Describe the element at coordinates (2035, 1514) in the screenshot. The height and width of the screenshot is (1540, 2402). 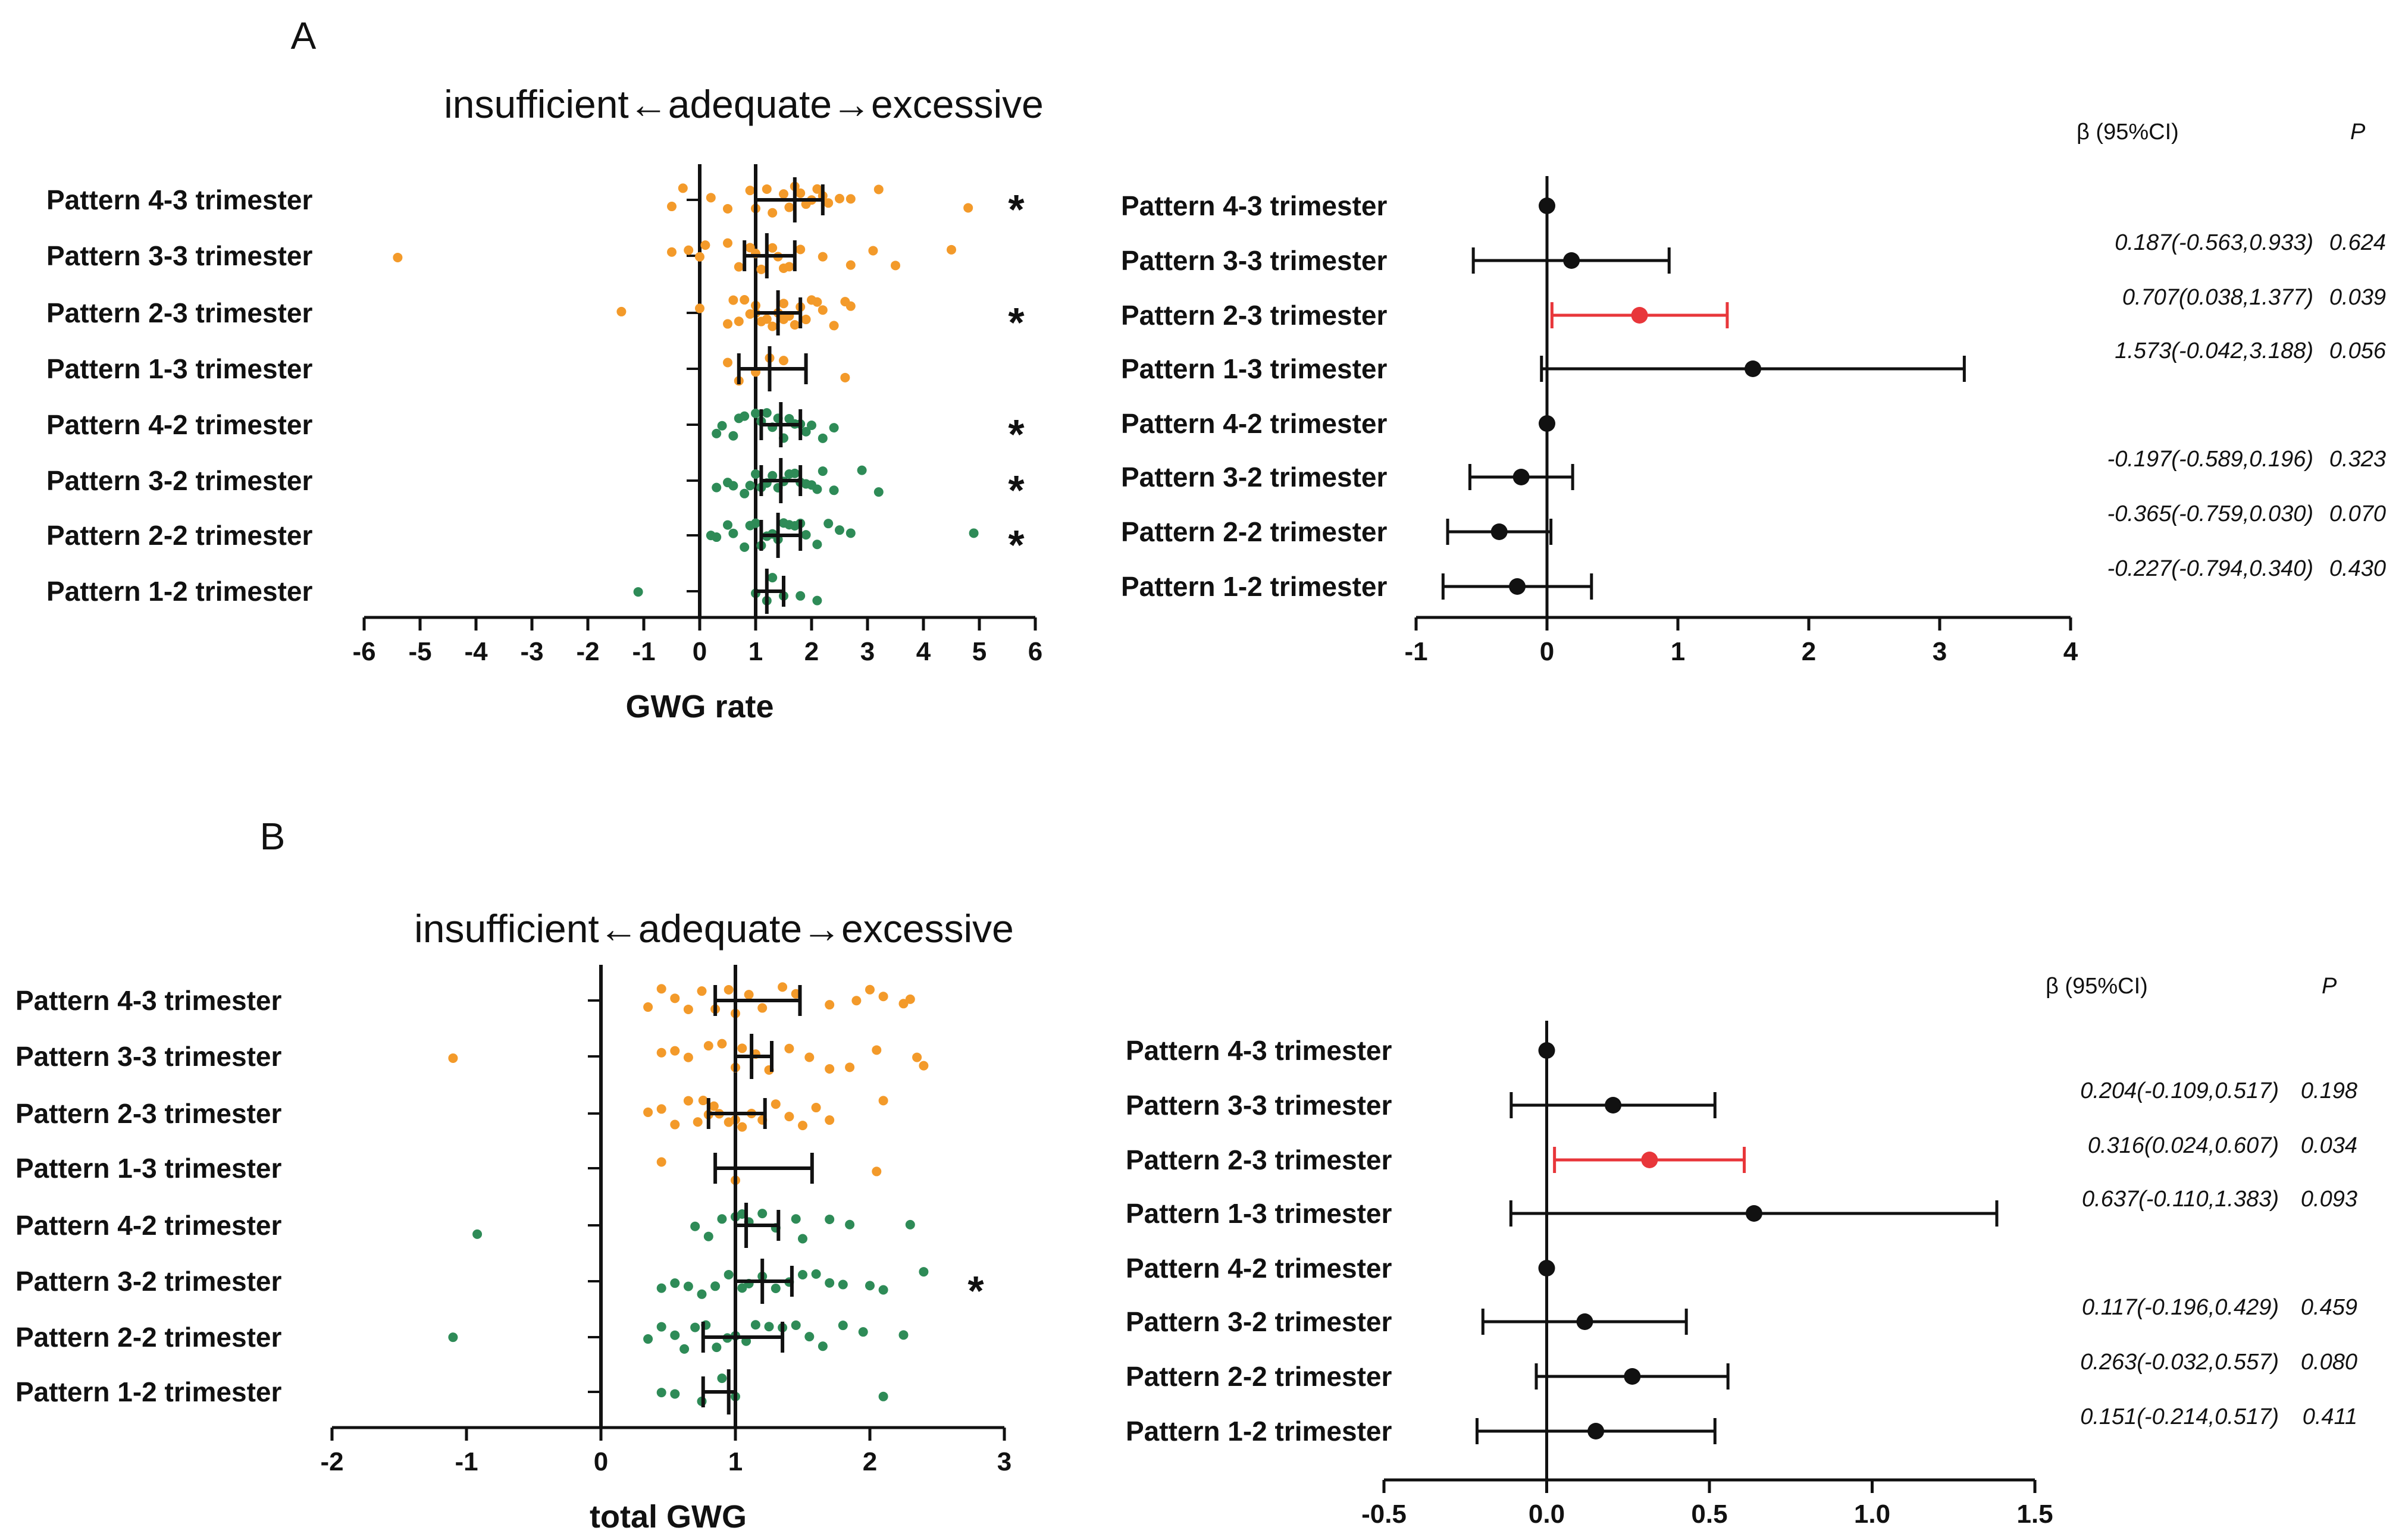
I see `x-tick-label: 1.5` at that location.